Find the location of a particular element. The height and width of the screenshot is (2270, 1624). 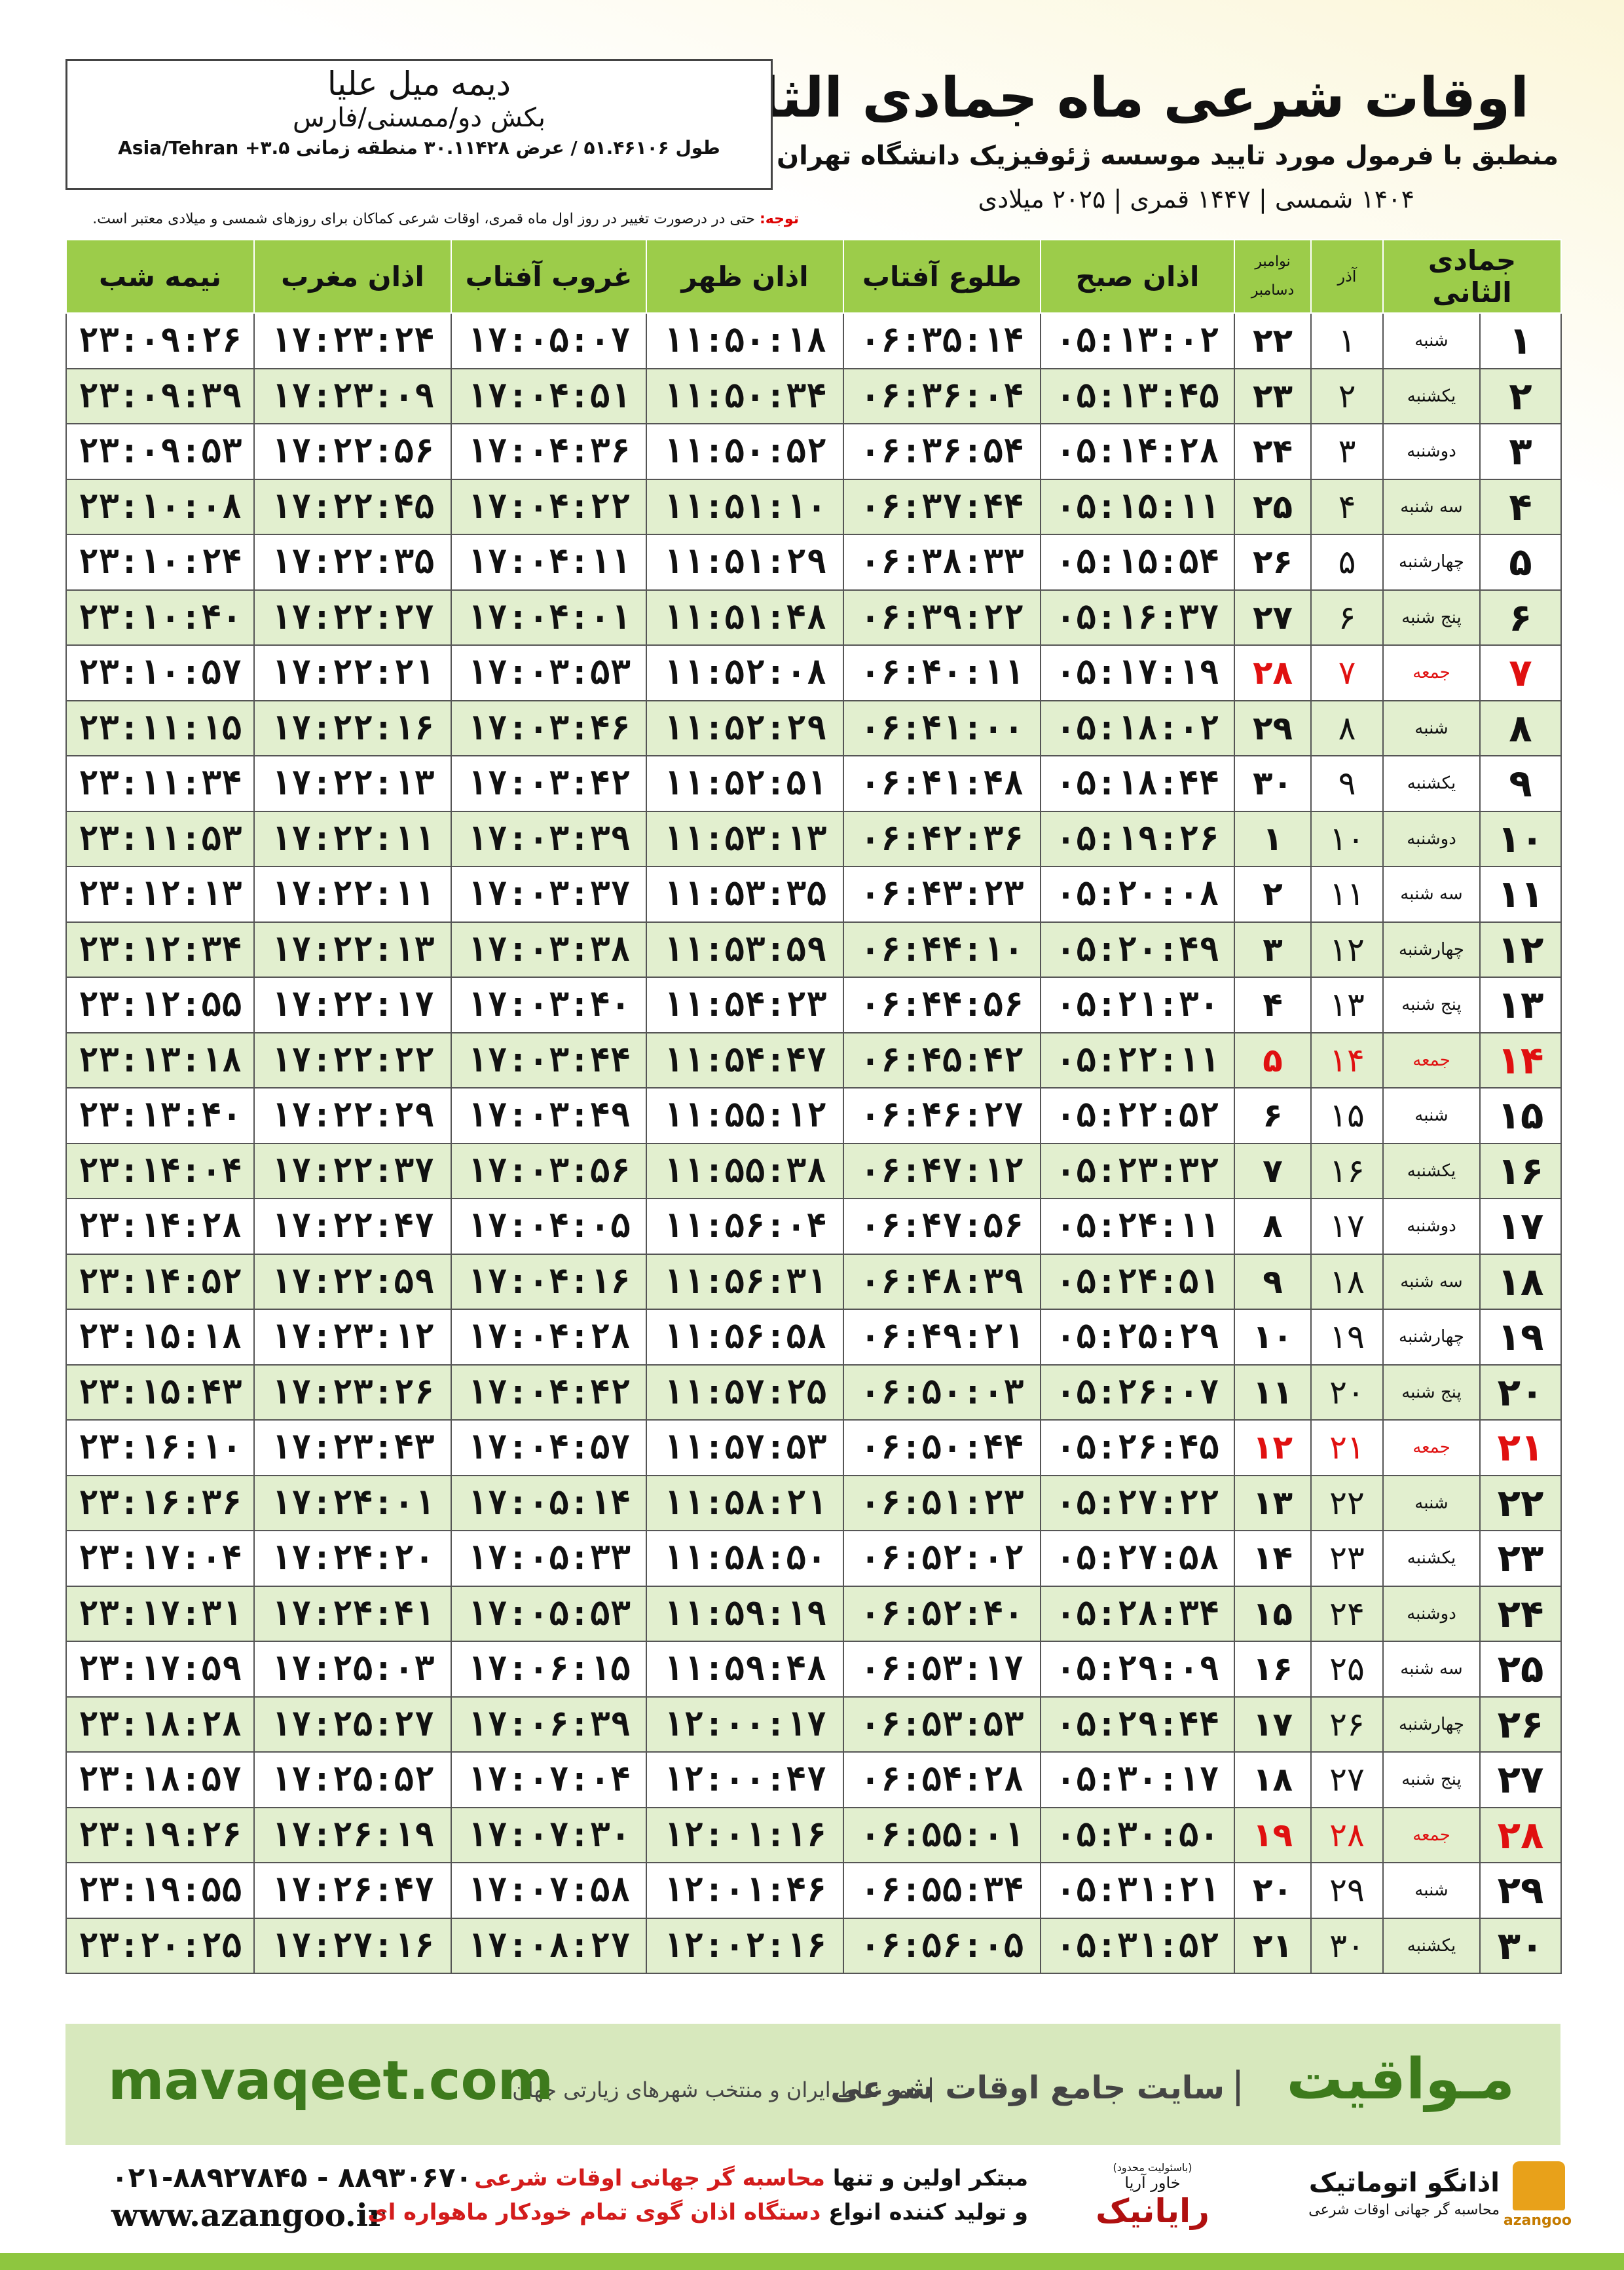

time: ۰۵:۲۲:۱۱ is located at coordinates (1137, 1060).